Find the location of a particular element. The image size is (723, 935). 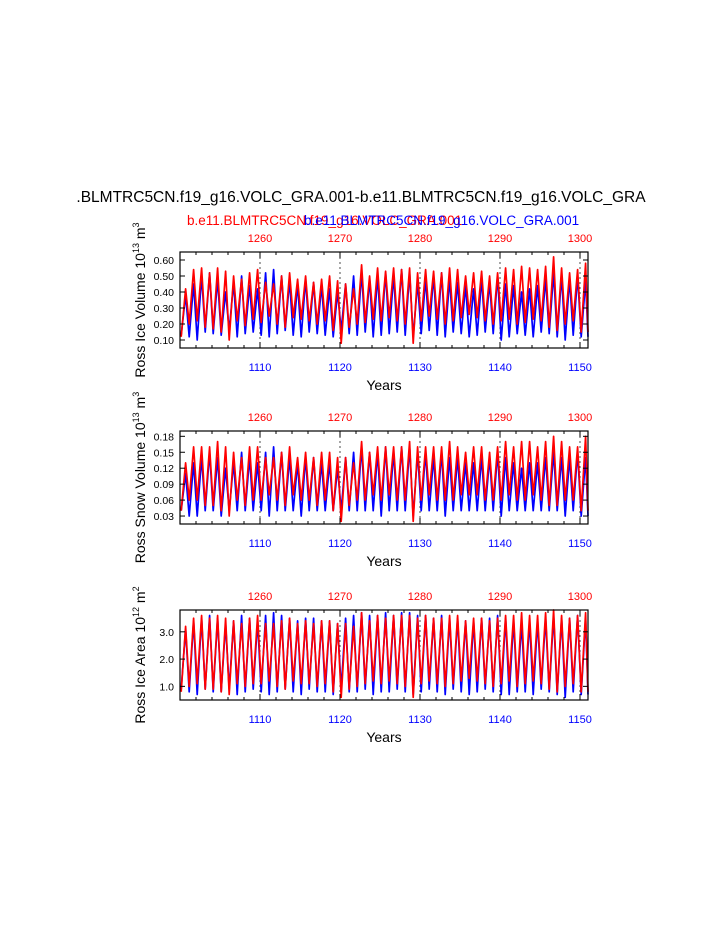

legend-red-label: b.e11.BLMTRC5CN.f19_g16.VOLC_GRA.001 is located at coordinates (324, 220).